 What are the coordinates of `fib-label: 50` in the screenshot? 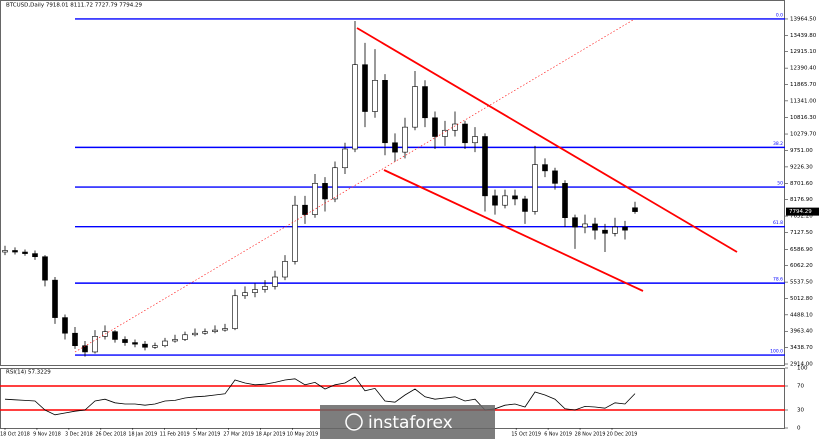 It's located at (780, 184).